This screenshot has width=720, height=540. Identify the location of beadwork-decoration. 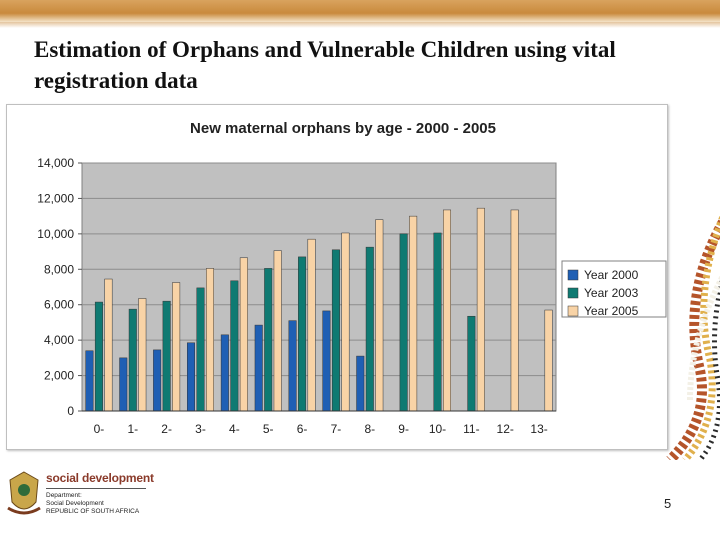
(690, 315).